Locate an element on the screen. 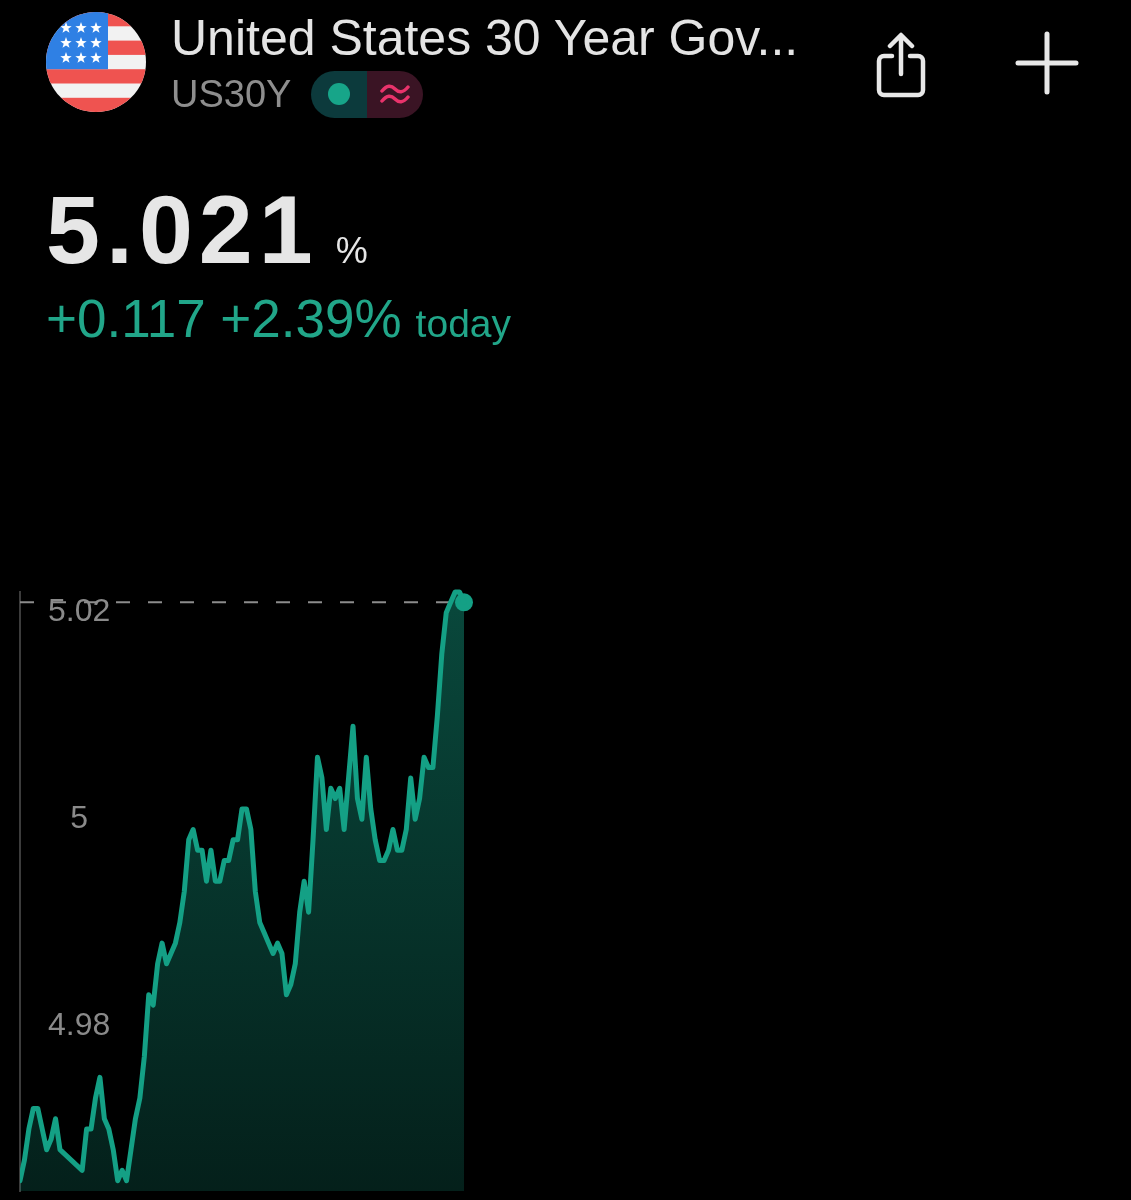  chart-subtitle: US30Y is located at coordinates (231, 94).